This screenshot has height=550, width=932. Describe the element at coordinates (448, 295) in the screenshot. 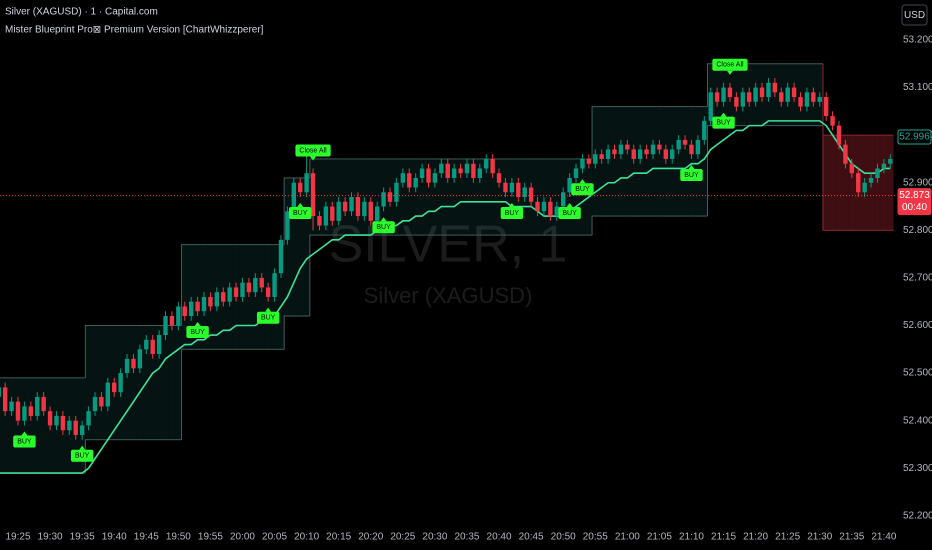

I see `watermark-subtitle: Silver (XAGUSD)` at that location.